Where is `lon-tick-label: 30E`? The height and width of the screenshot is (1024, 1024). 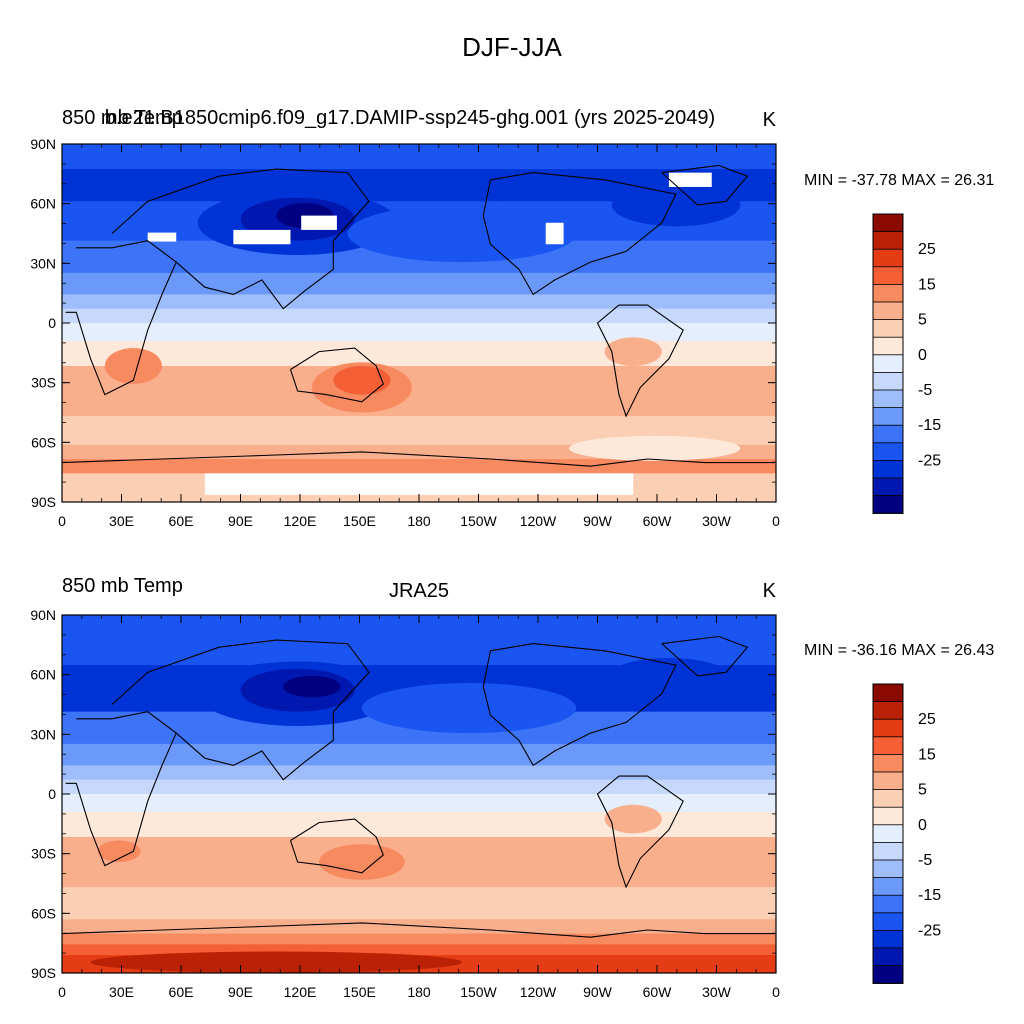 lon-tick-label: 30E is located at coordinates (121, 521).